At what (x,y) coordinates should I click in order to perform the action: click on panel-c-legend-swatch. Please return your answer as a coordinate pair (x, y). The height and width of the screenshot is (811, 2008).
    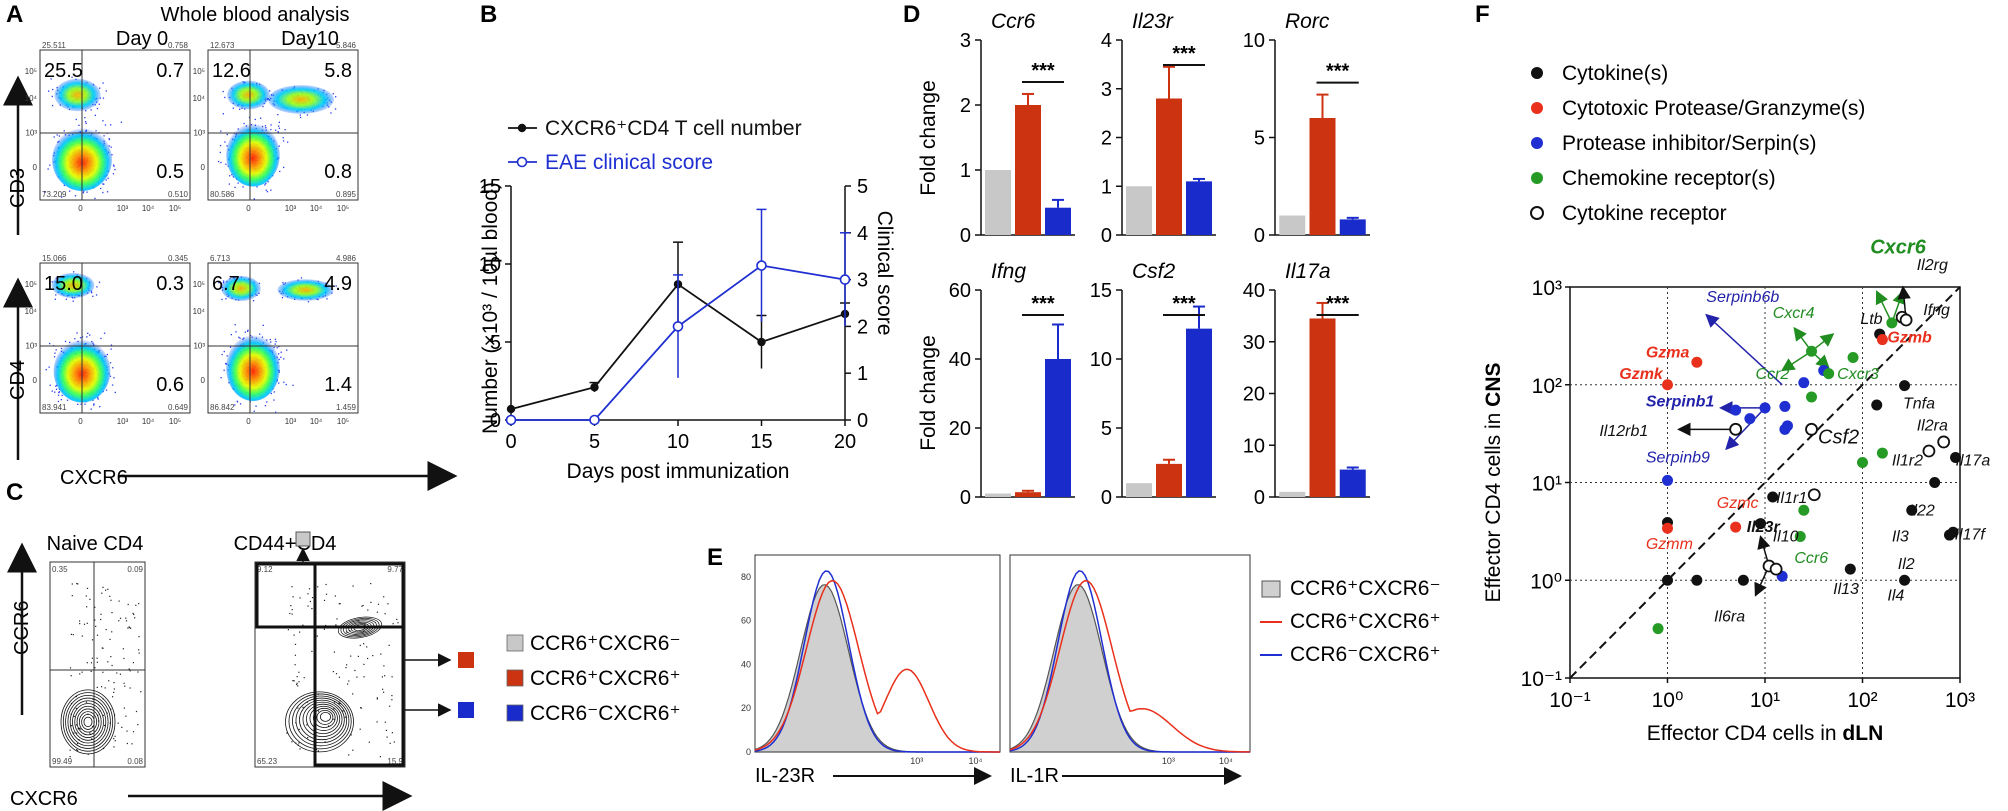
    Looking at the image, I should click on (515, 713).